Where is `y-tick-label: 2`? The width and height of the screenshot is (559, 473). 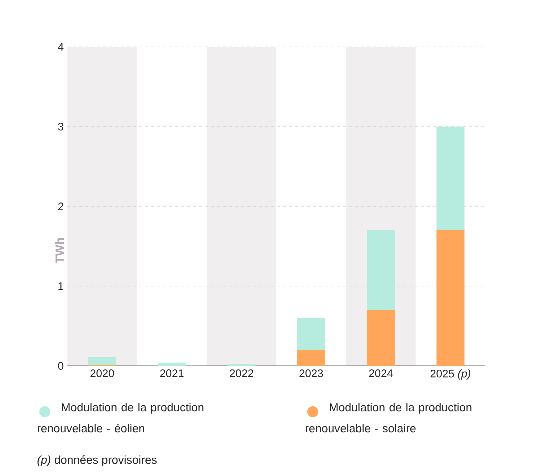 y-tick-label: 2 is located at coordinates (61, 206).